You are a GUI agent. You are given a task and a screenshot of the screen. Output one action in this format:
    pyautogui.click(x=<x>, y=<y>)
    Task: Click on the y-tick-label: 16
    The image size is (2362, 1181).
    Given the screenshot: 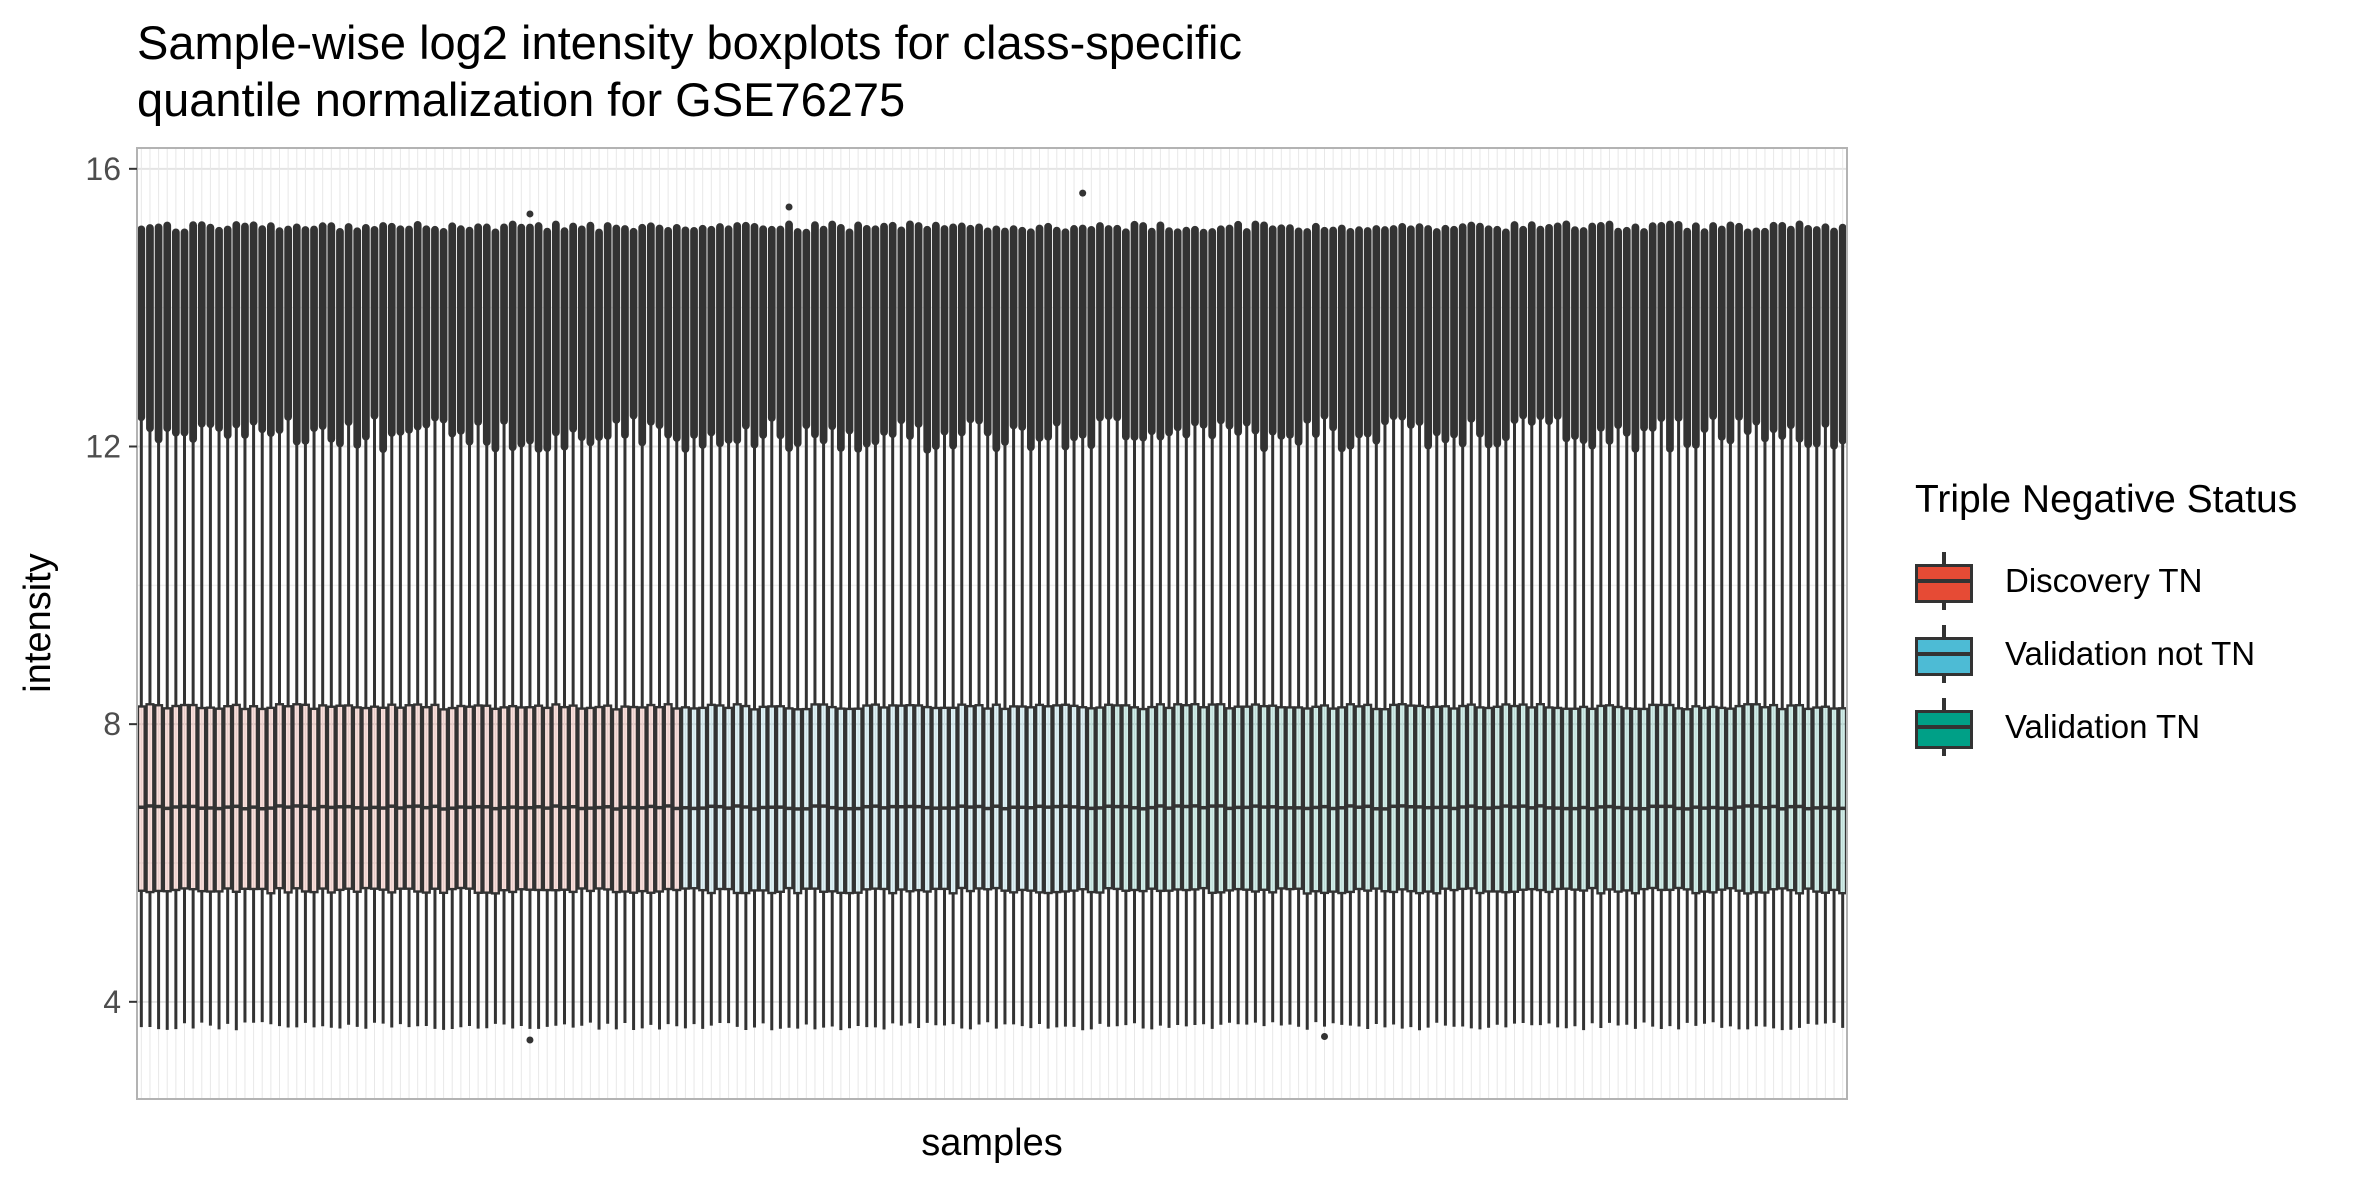 What is the action you would take?
    pyautogui.click(x=103, y=169)
    